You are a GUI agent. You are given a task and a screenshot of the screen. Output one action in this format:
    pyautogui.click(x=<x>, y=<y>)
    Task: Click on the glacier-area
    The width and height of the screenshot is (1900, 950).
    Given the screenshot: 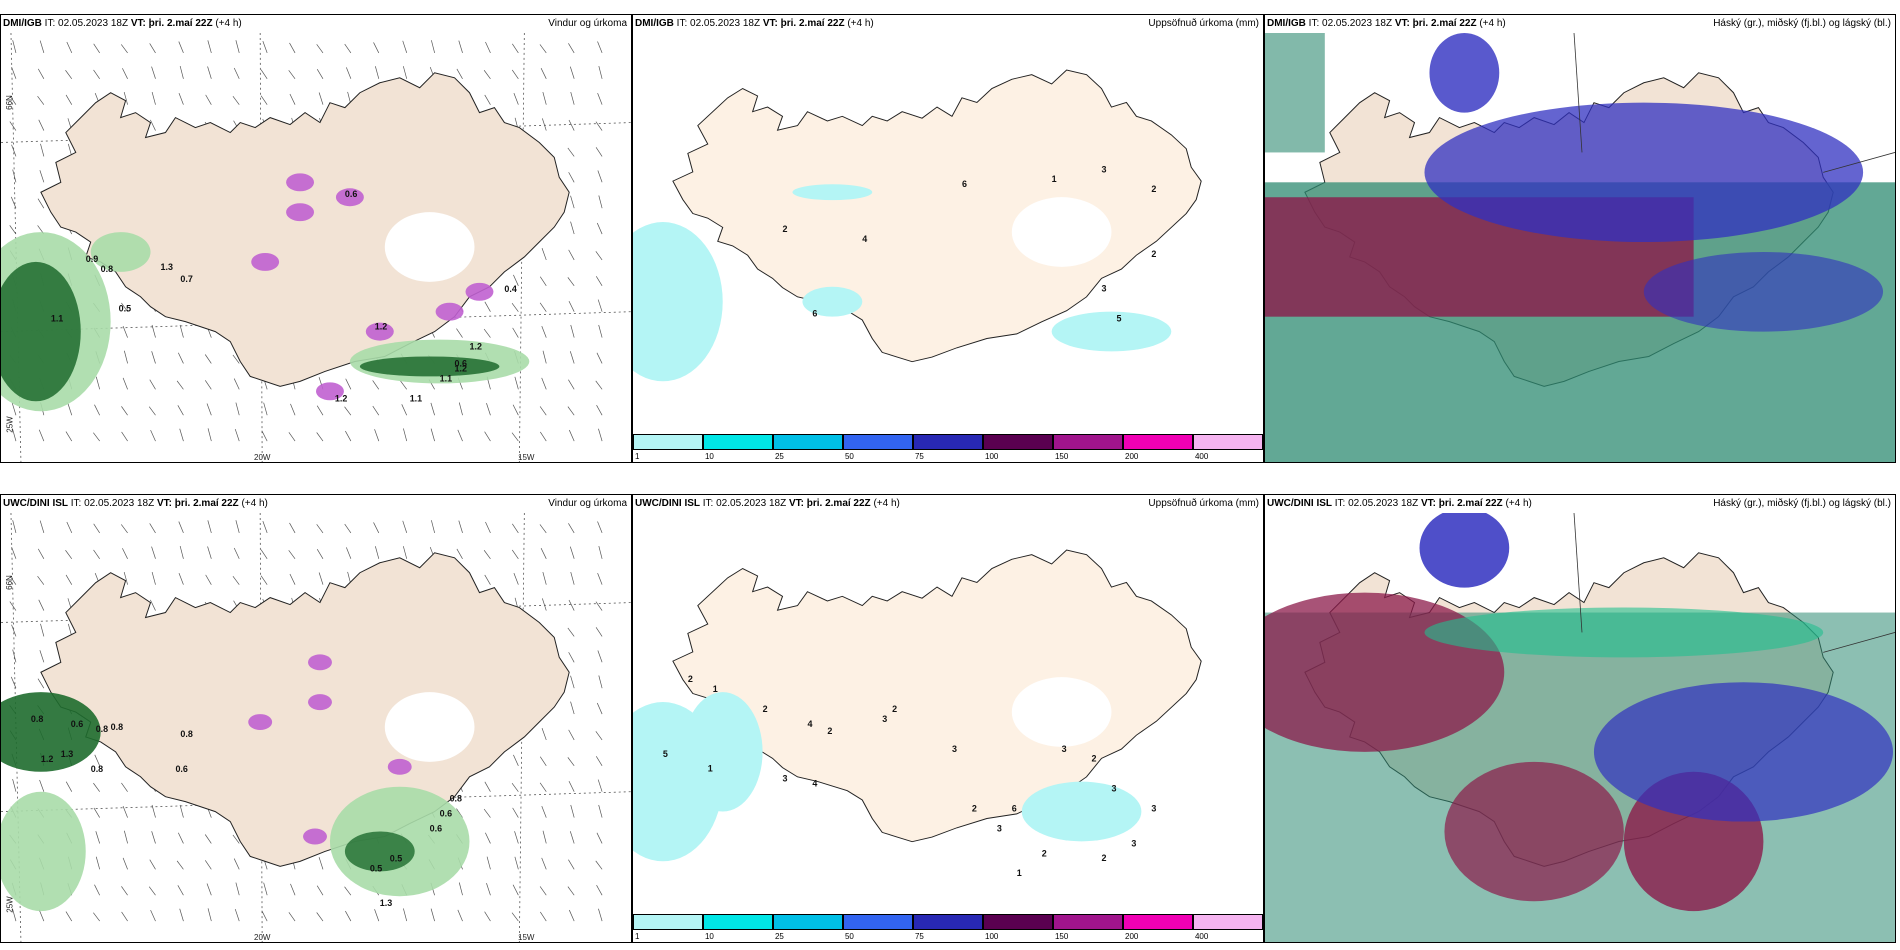 What is the action you would take?
    pyautogui.click(x=1061, y=712)
    